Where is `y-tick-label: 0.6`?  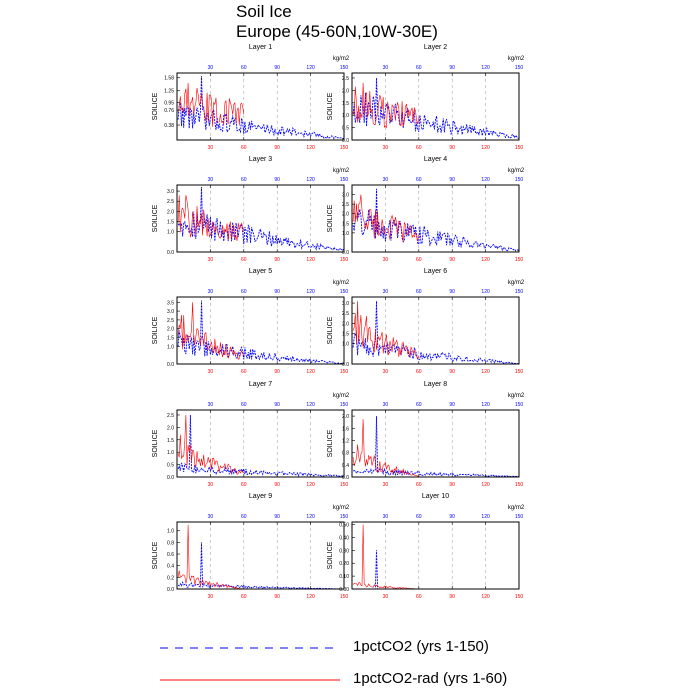 y-tick-label: 0.6 is located at coordinates (170, 555).